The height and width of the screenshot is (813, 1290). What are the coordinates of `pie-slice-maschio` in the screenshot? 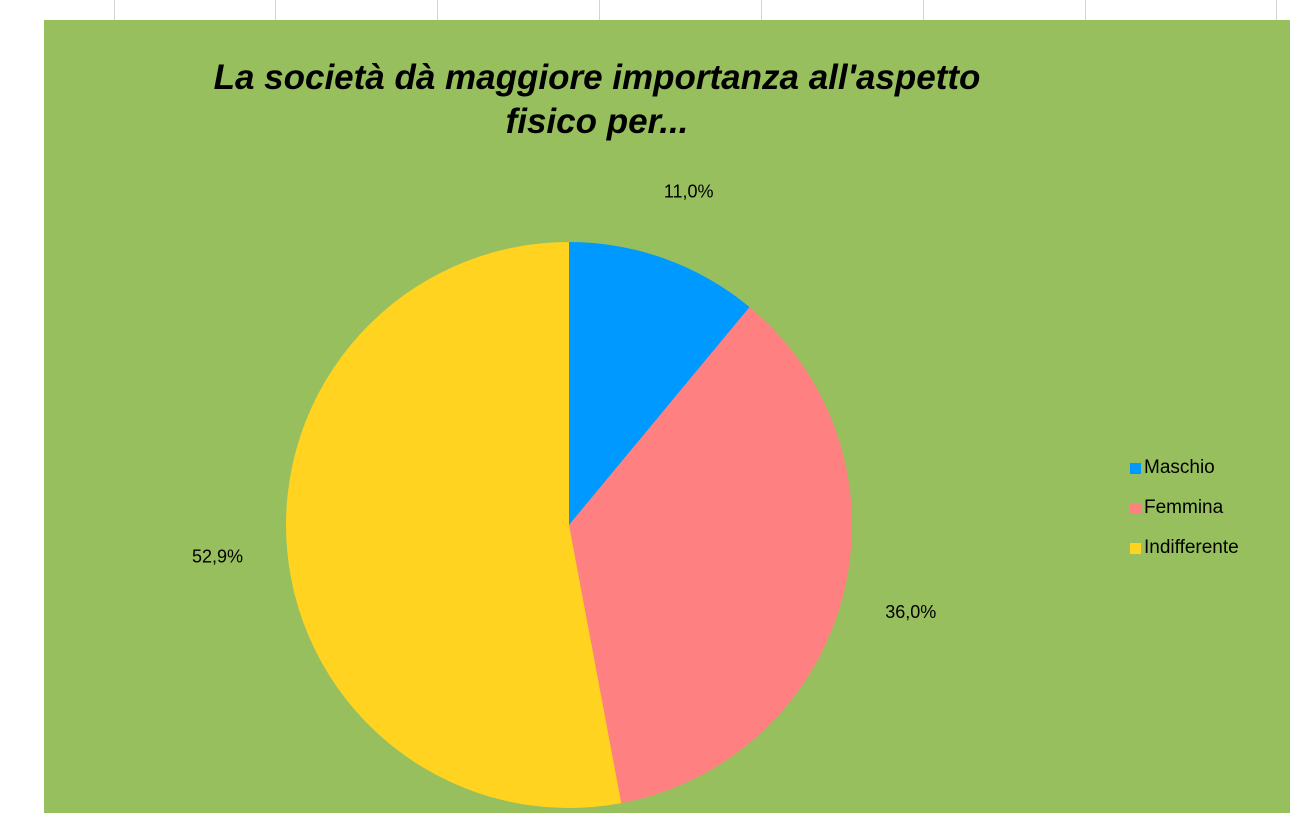 It's located at (659, 383).